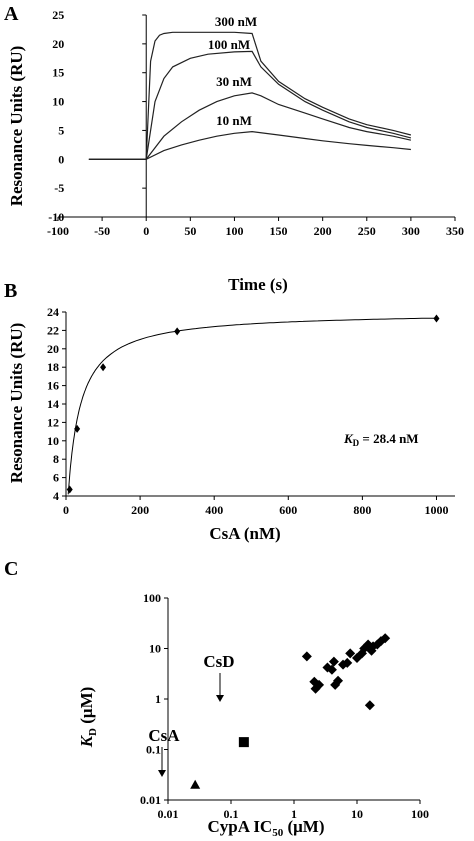  Describe the element at coordinates (290, 711) in the screenshot. I see `panel-c-points` at that location.